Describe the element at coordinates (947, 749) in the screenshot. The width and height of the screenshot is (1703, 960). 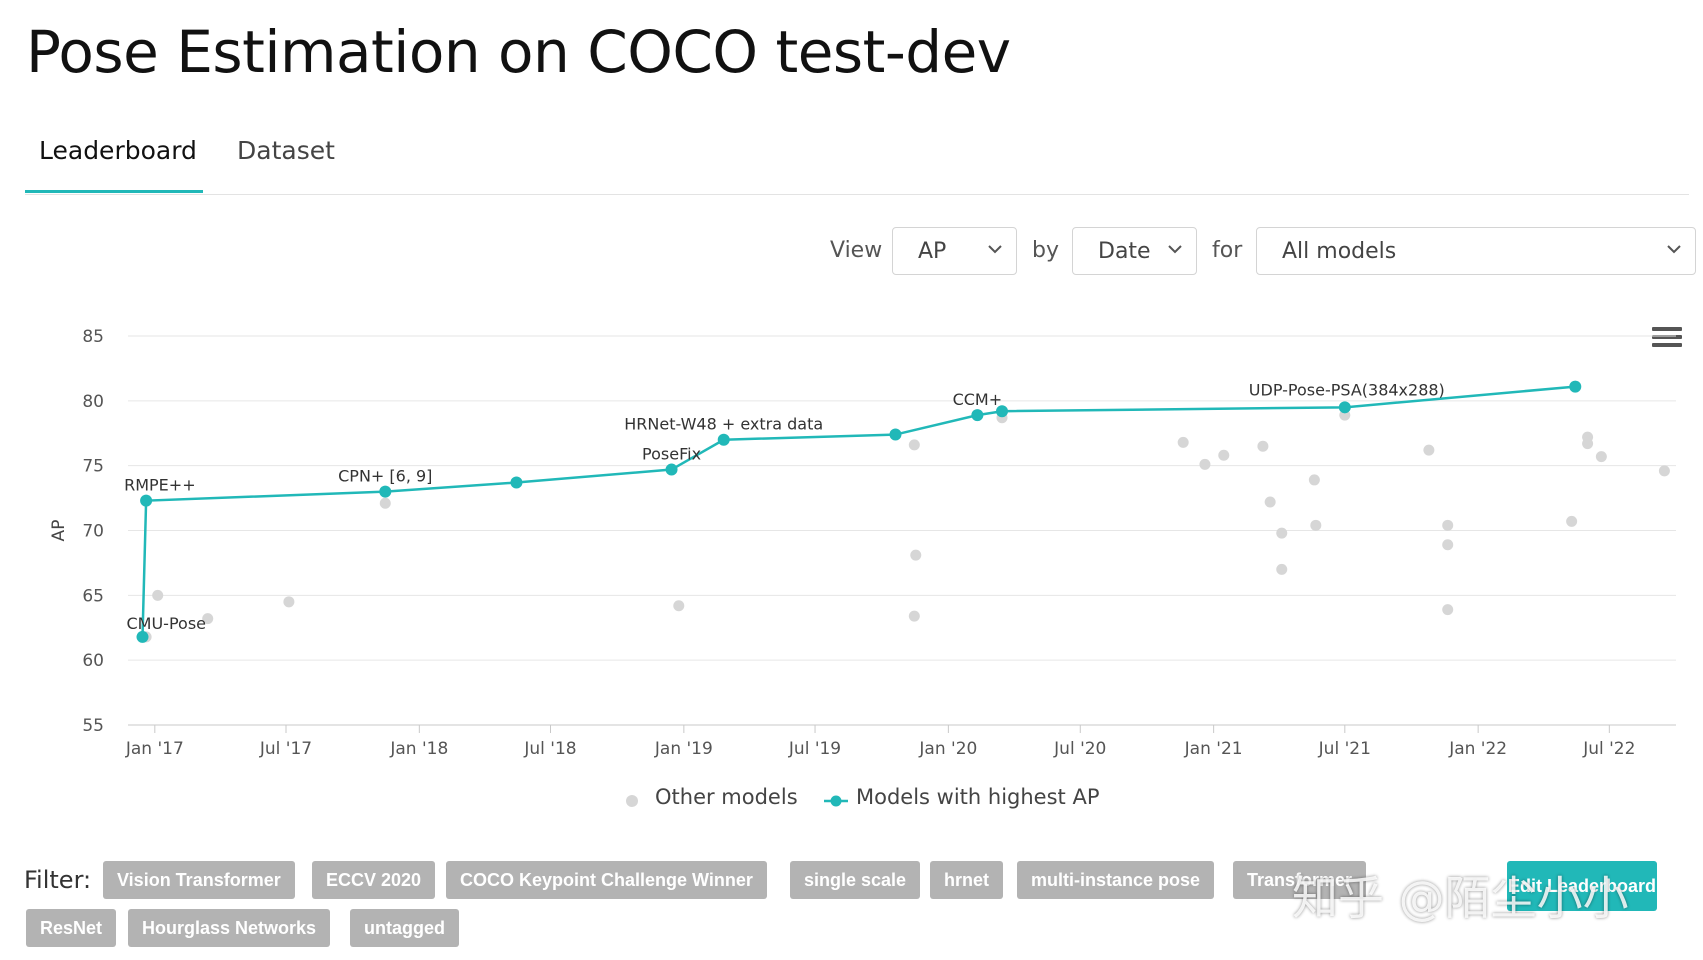
I see `x-tick-label: Jan '20` at that location.